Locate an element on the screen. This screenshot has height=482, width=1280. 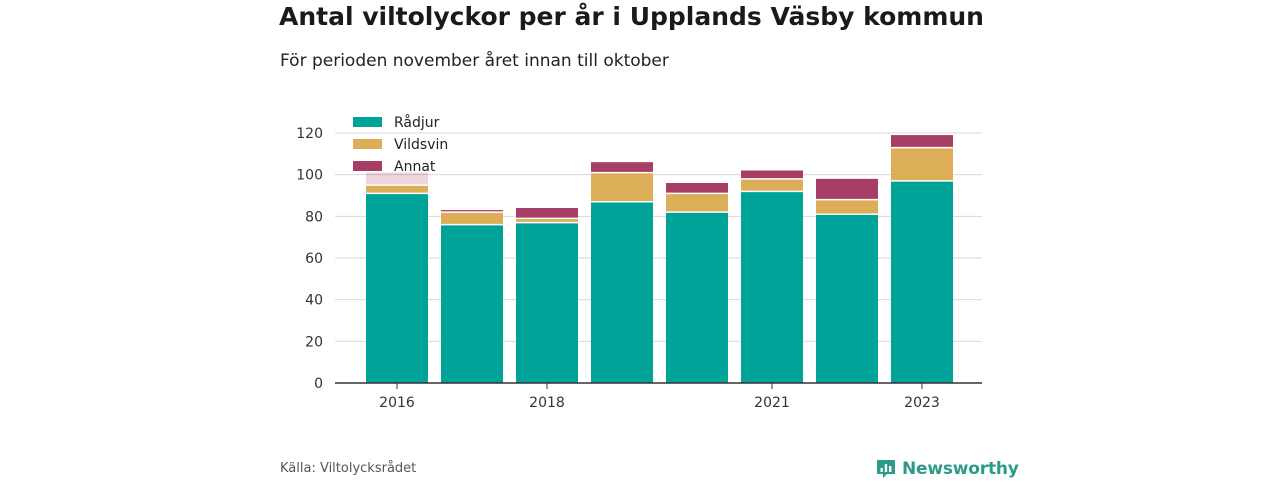
x-tick-label: 2016 is located at coordinates (397, 403).